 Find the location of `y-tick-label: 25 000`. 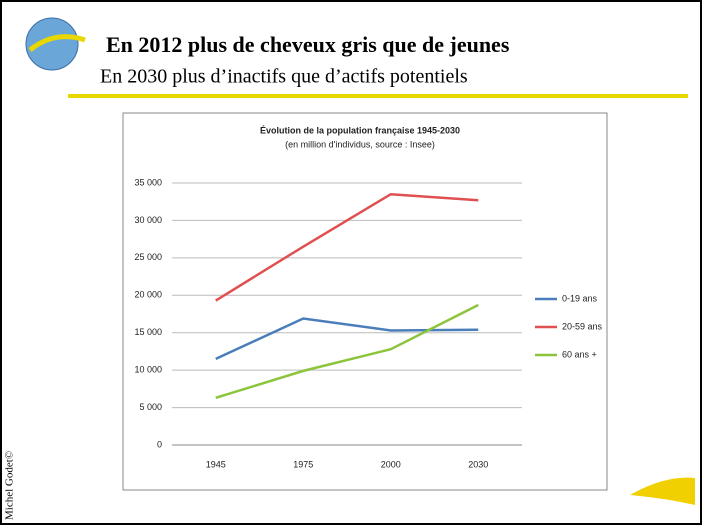

y-tick-label: 25 000 is located at coordinates (148, 257).